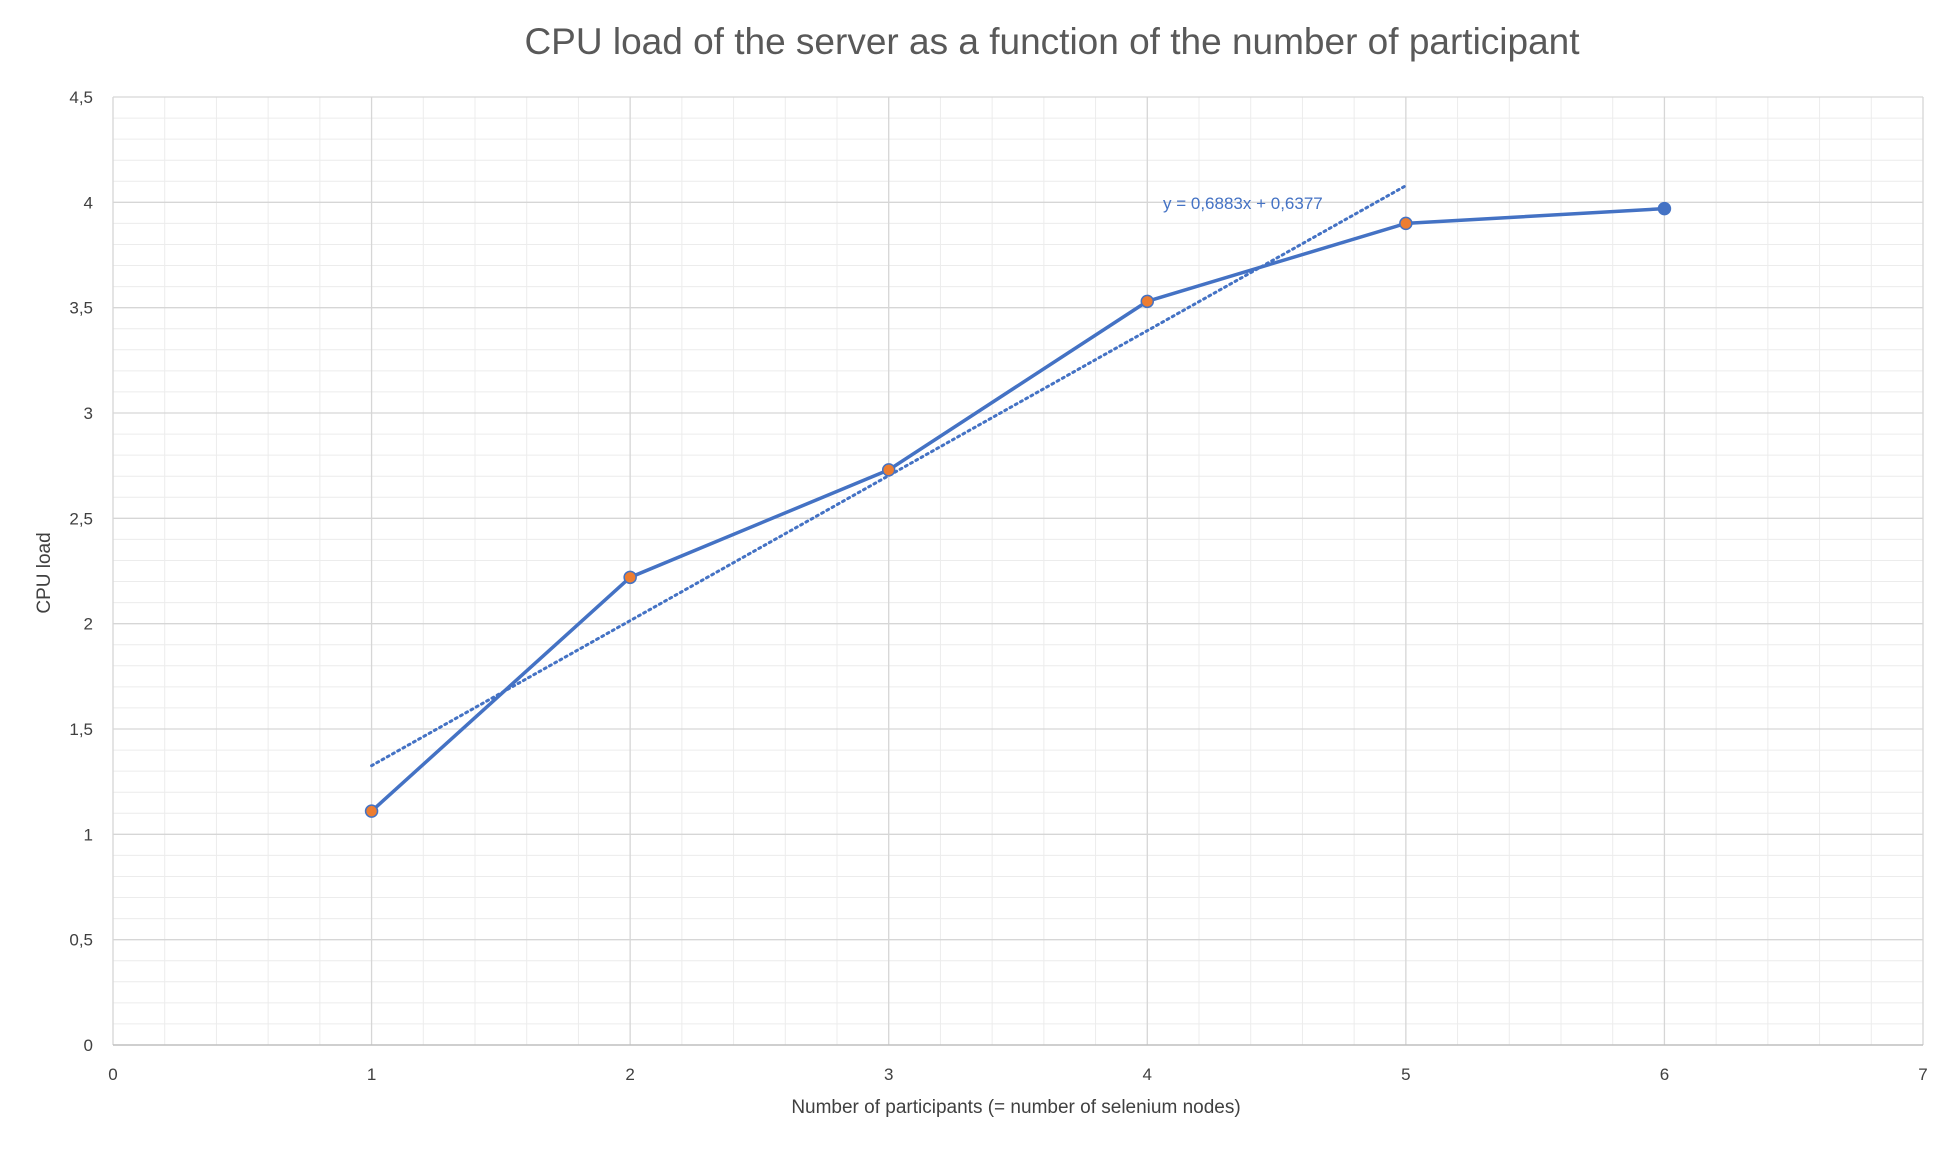 The image size is (1944, 1150). I want to click on y-tick-label: 3,5, so click(81, 308).